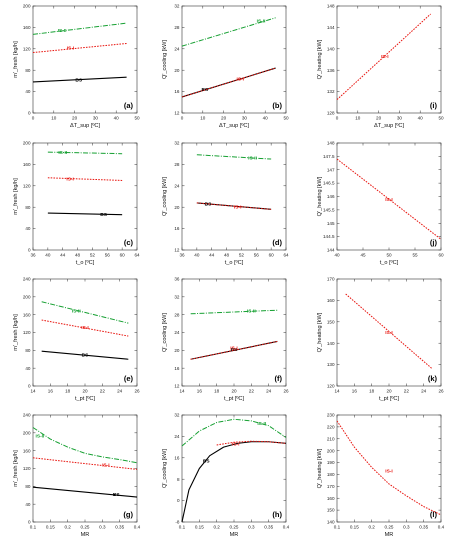  What do you see at coordinates (331, 438) in the screenshot?
I see `y-tick-label: 210` at bounding box center [331, 438].